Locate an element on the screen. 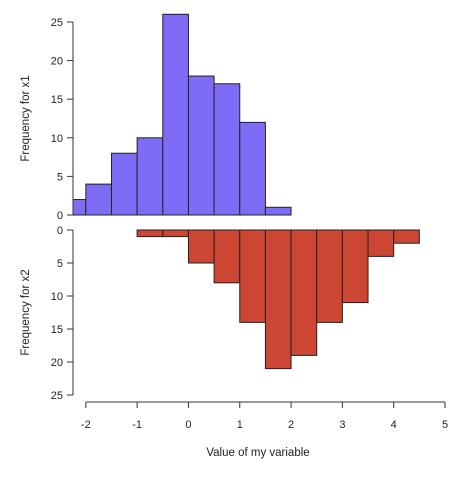  y-tick-label-top-0: 0 is located at coordinates (60, 216).